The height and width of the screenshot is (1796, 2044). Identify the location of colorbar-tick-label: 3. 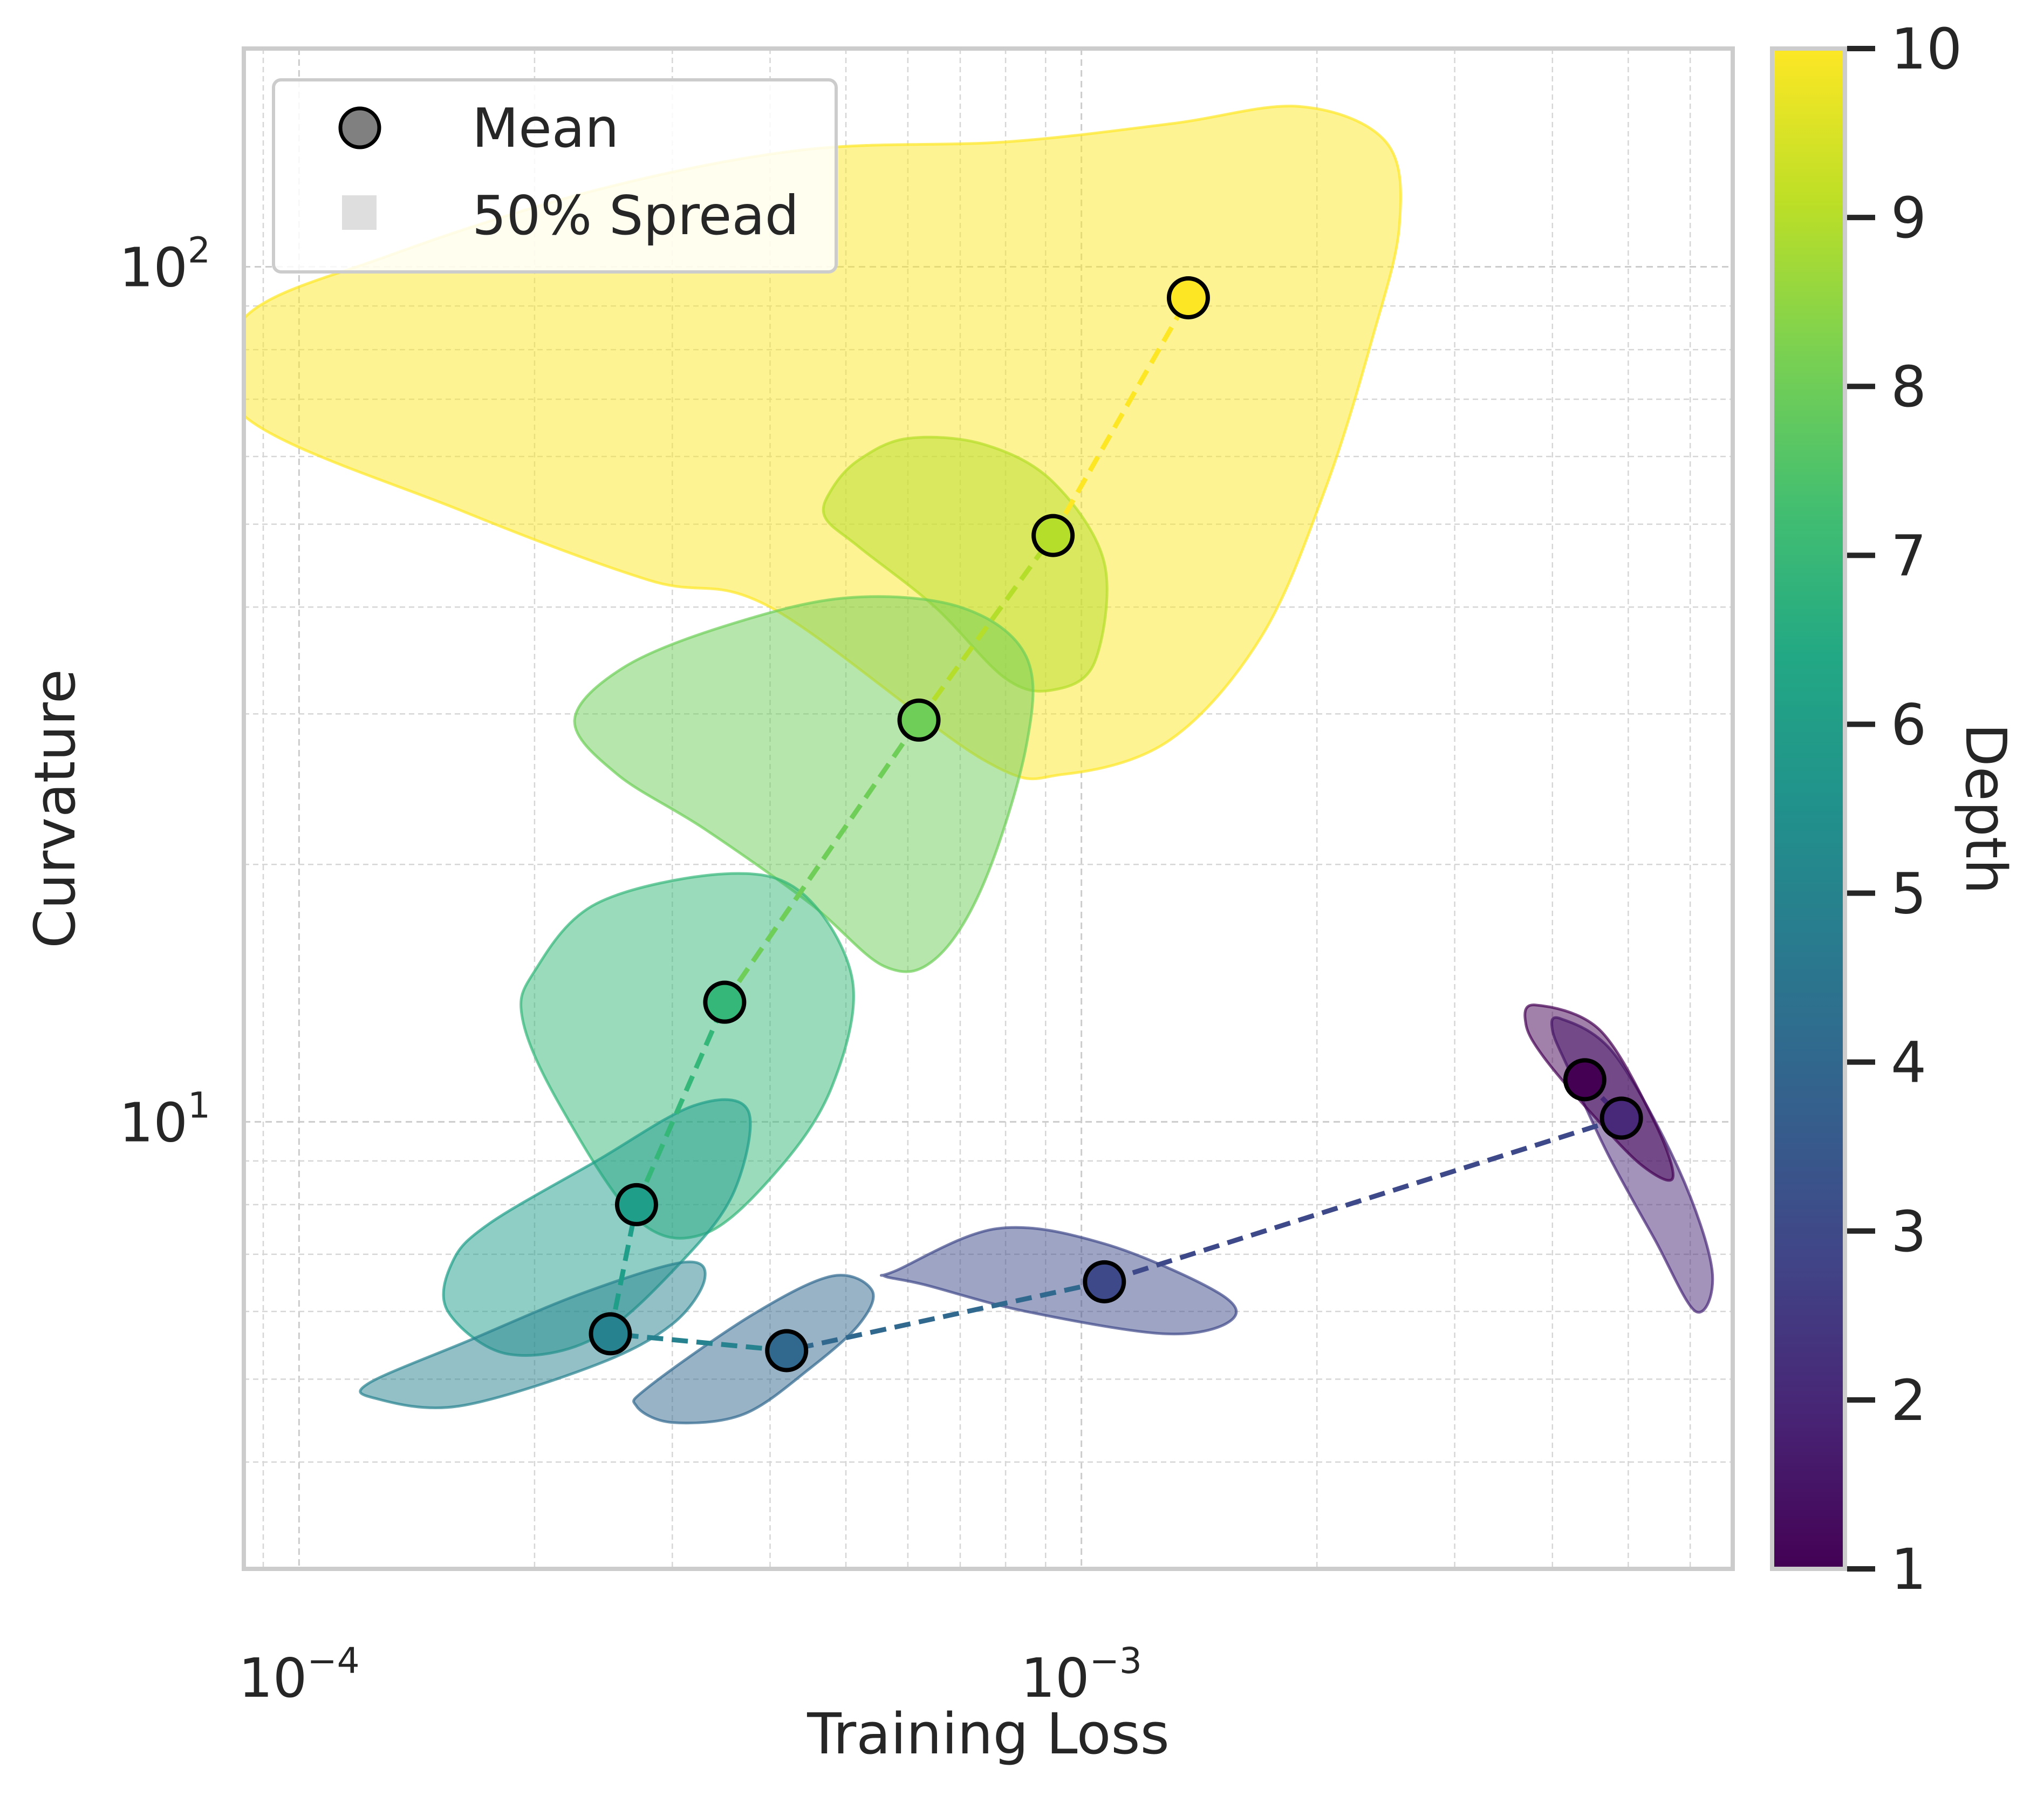
(1908, 1232).